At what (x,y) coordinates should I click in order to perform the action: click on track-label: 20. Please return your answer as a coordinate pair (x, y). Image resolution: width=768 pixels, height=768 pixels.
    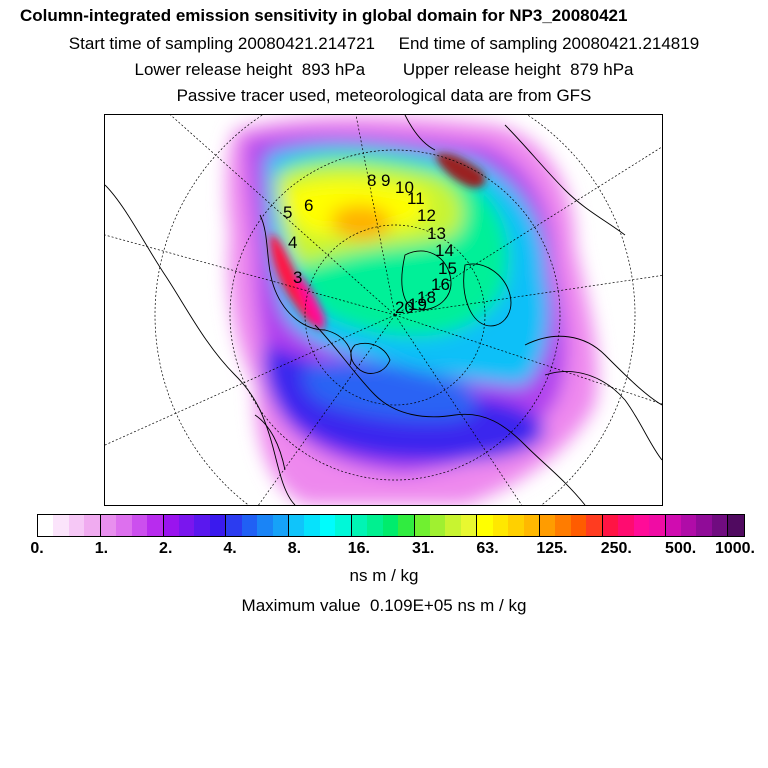
    Looking at the image, I should click on (404, 307).